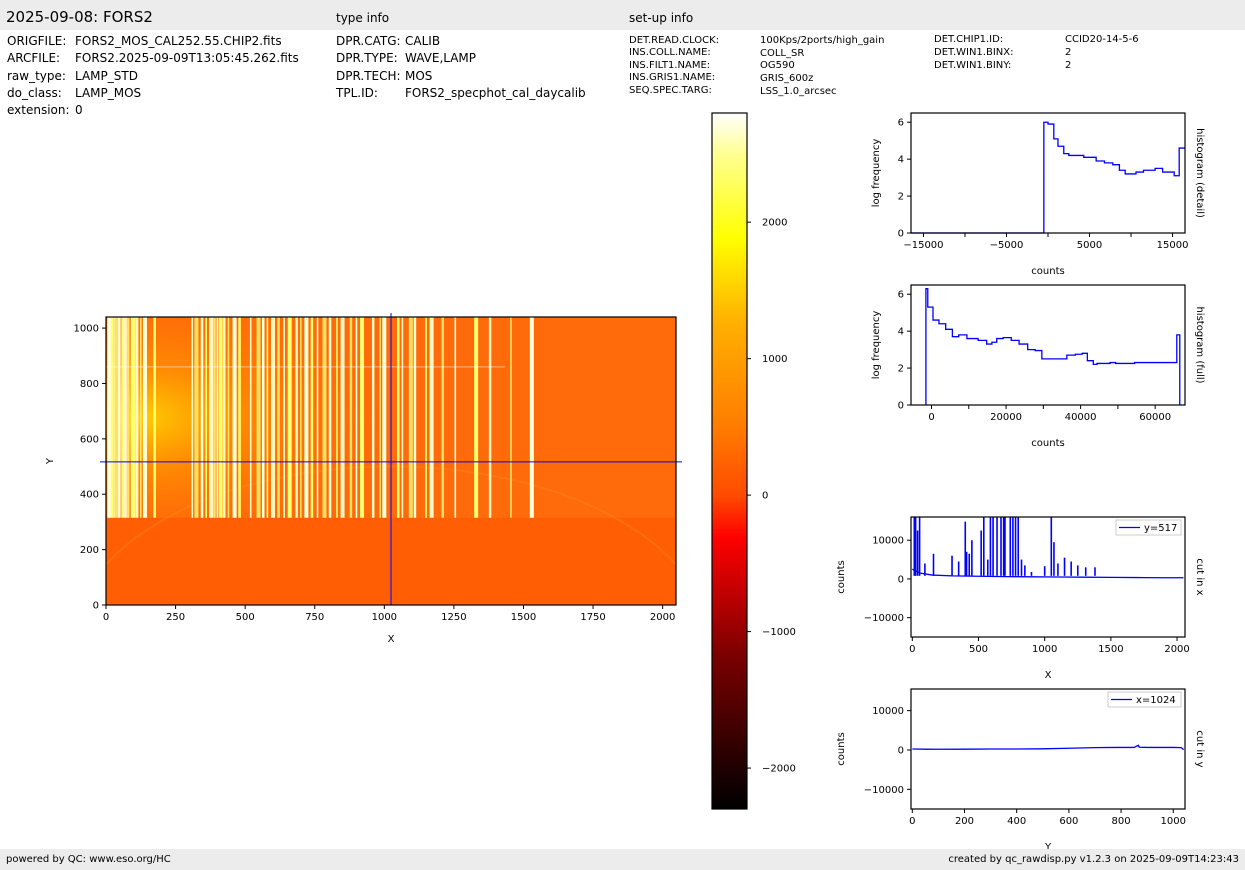 The image size is (1245, 870). What do you see at coordinates (1121, 821) in the screenshot?
I see `x-tick-label: 800` at bounding box center [1121, 821].